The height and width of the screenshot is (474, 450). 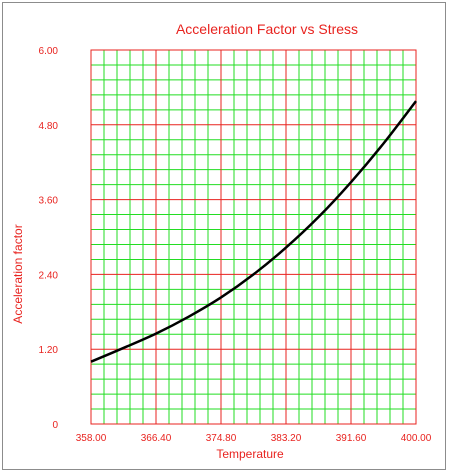 What do you see at coordinates (250, 454) in the screenshot?
I see `x-axis-label: Temperature` at bounding box center [250, 454].